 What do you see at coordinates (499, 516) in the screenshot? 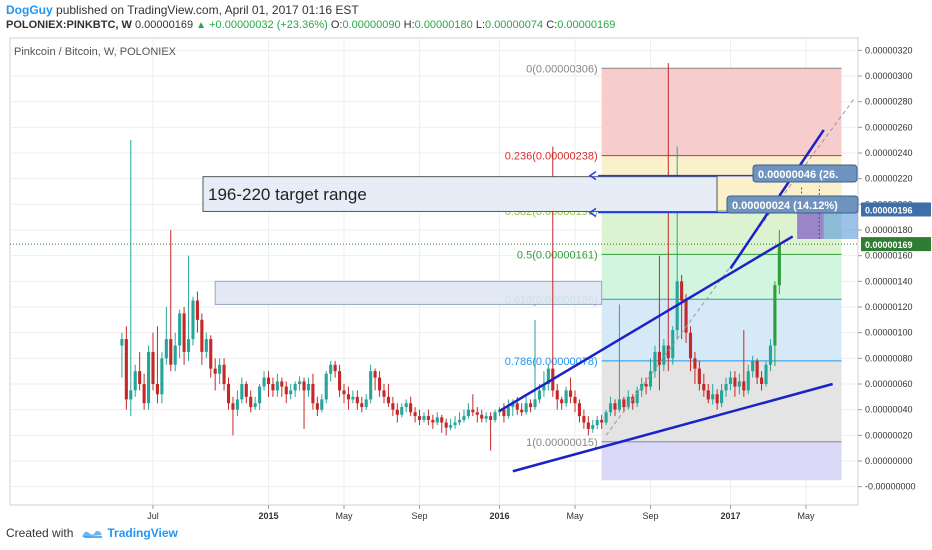
I see `x-tick-label: 2016` at bounding box center [499, 516].